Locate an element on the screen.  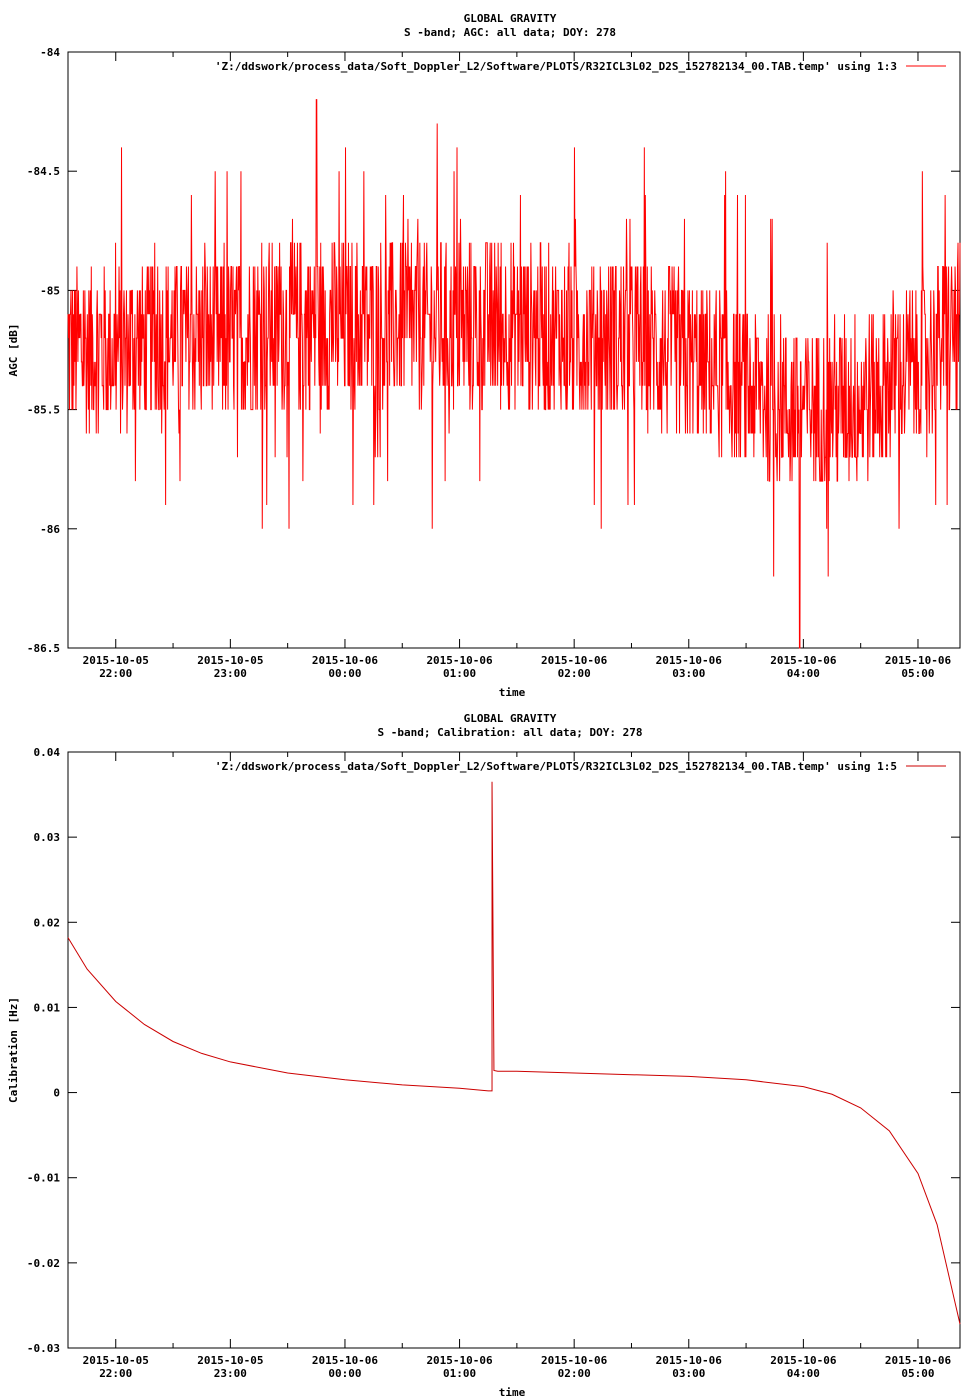
chart-calibration-xlabel: time is located at coordinates (512, 1392).